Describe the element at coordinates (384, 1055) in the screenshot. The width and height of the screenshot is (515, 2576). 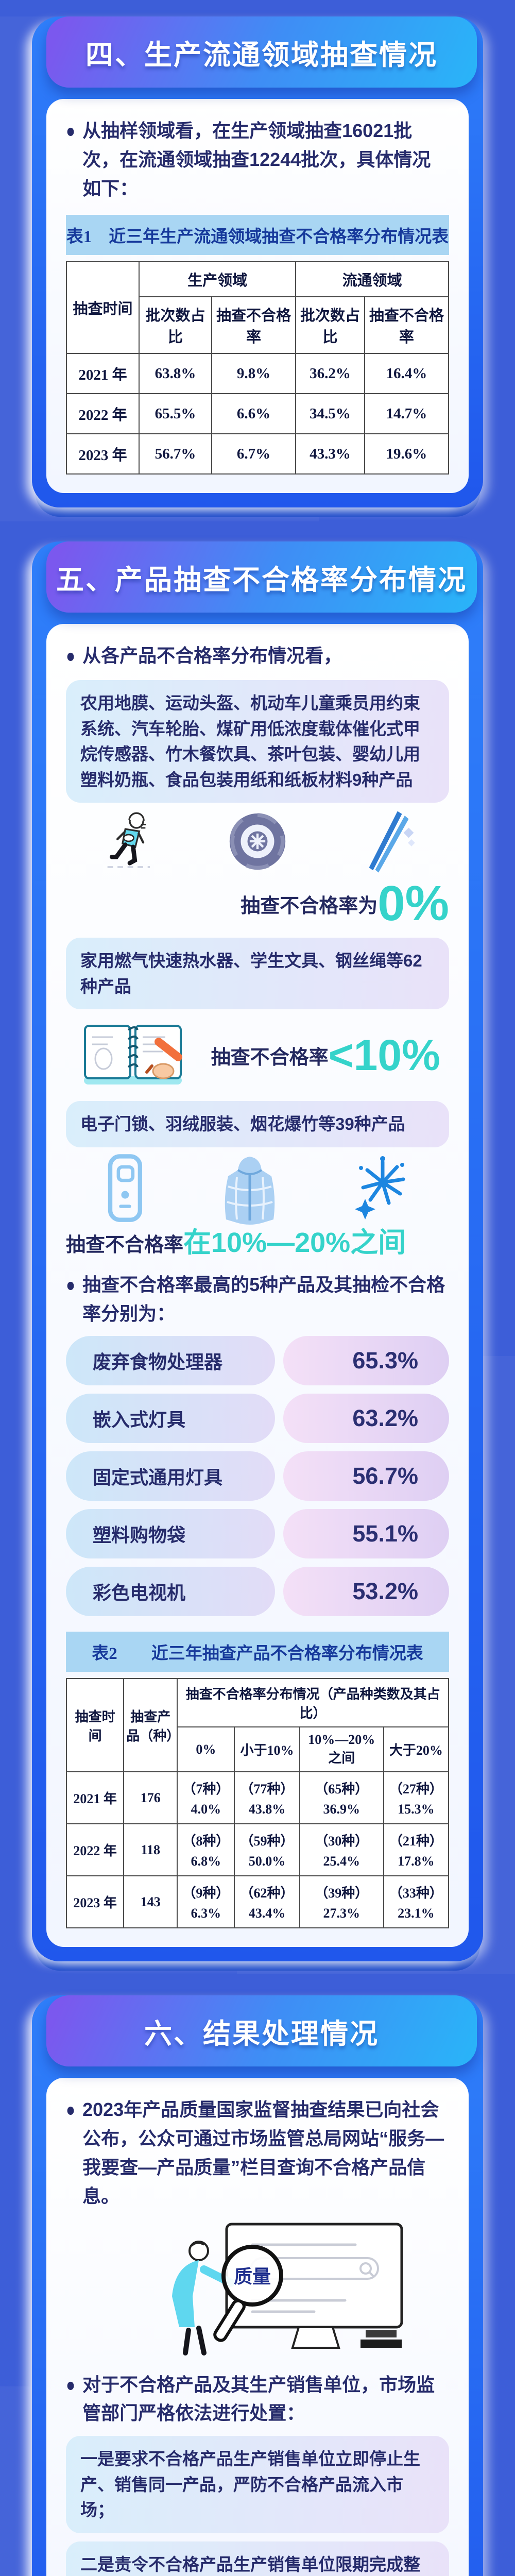
I see `rate-value: <10%` at that location.